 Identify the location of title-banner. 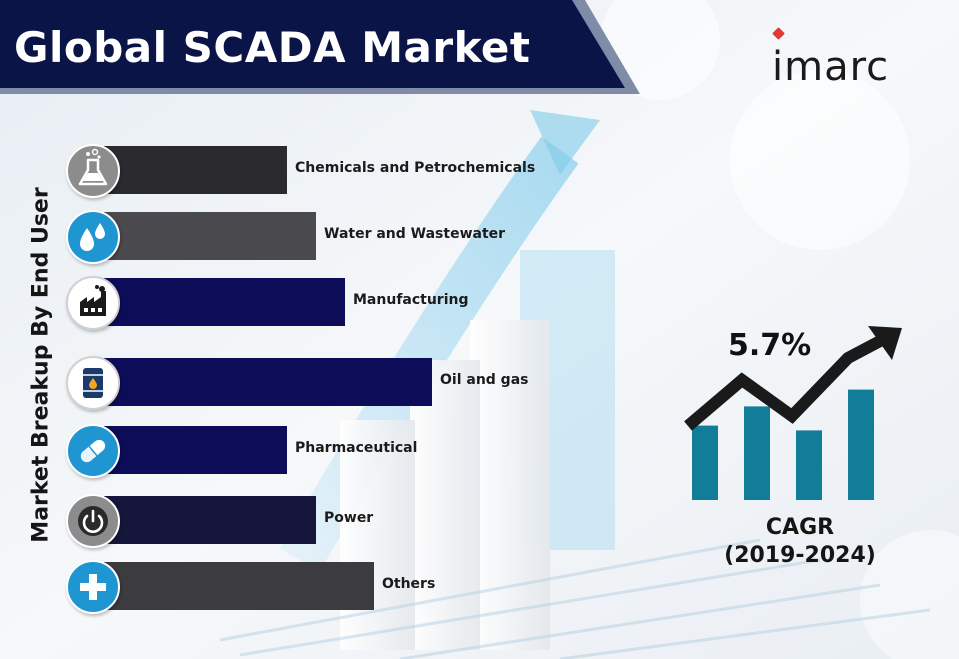
(320, 47).